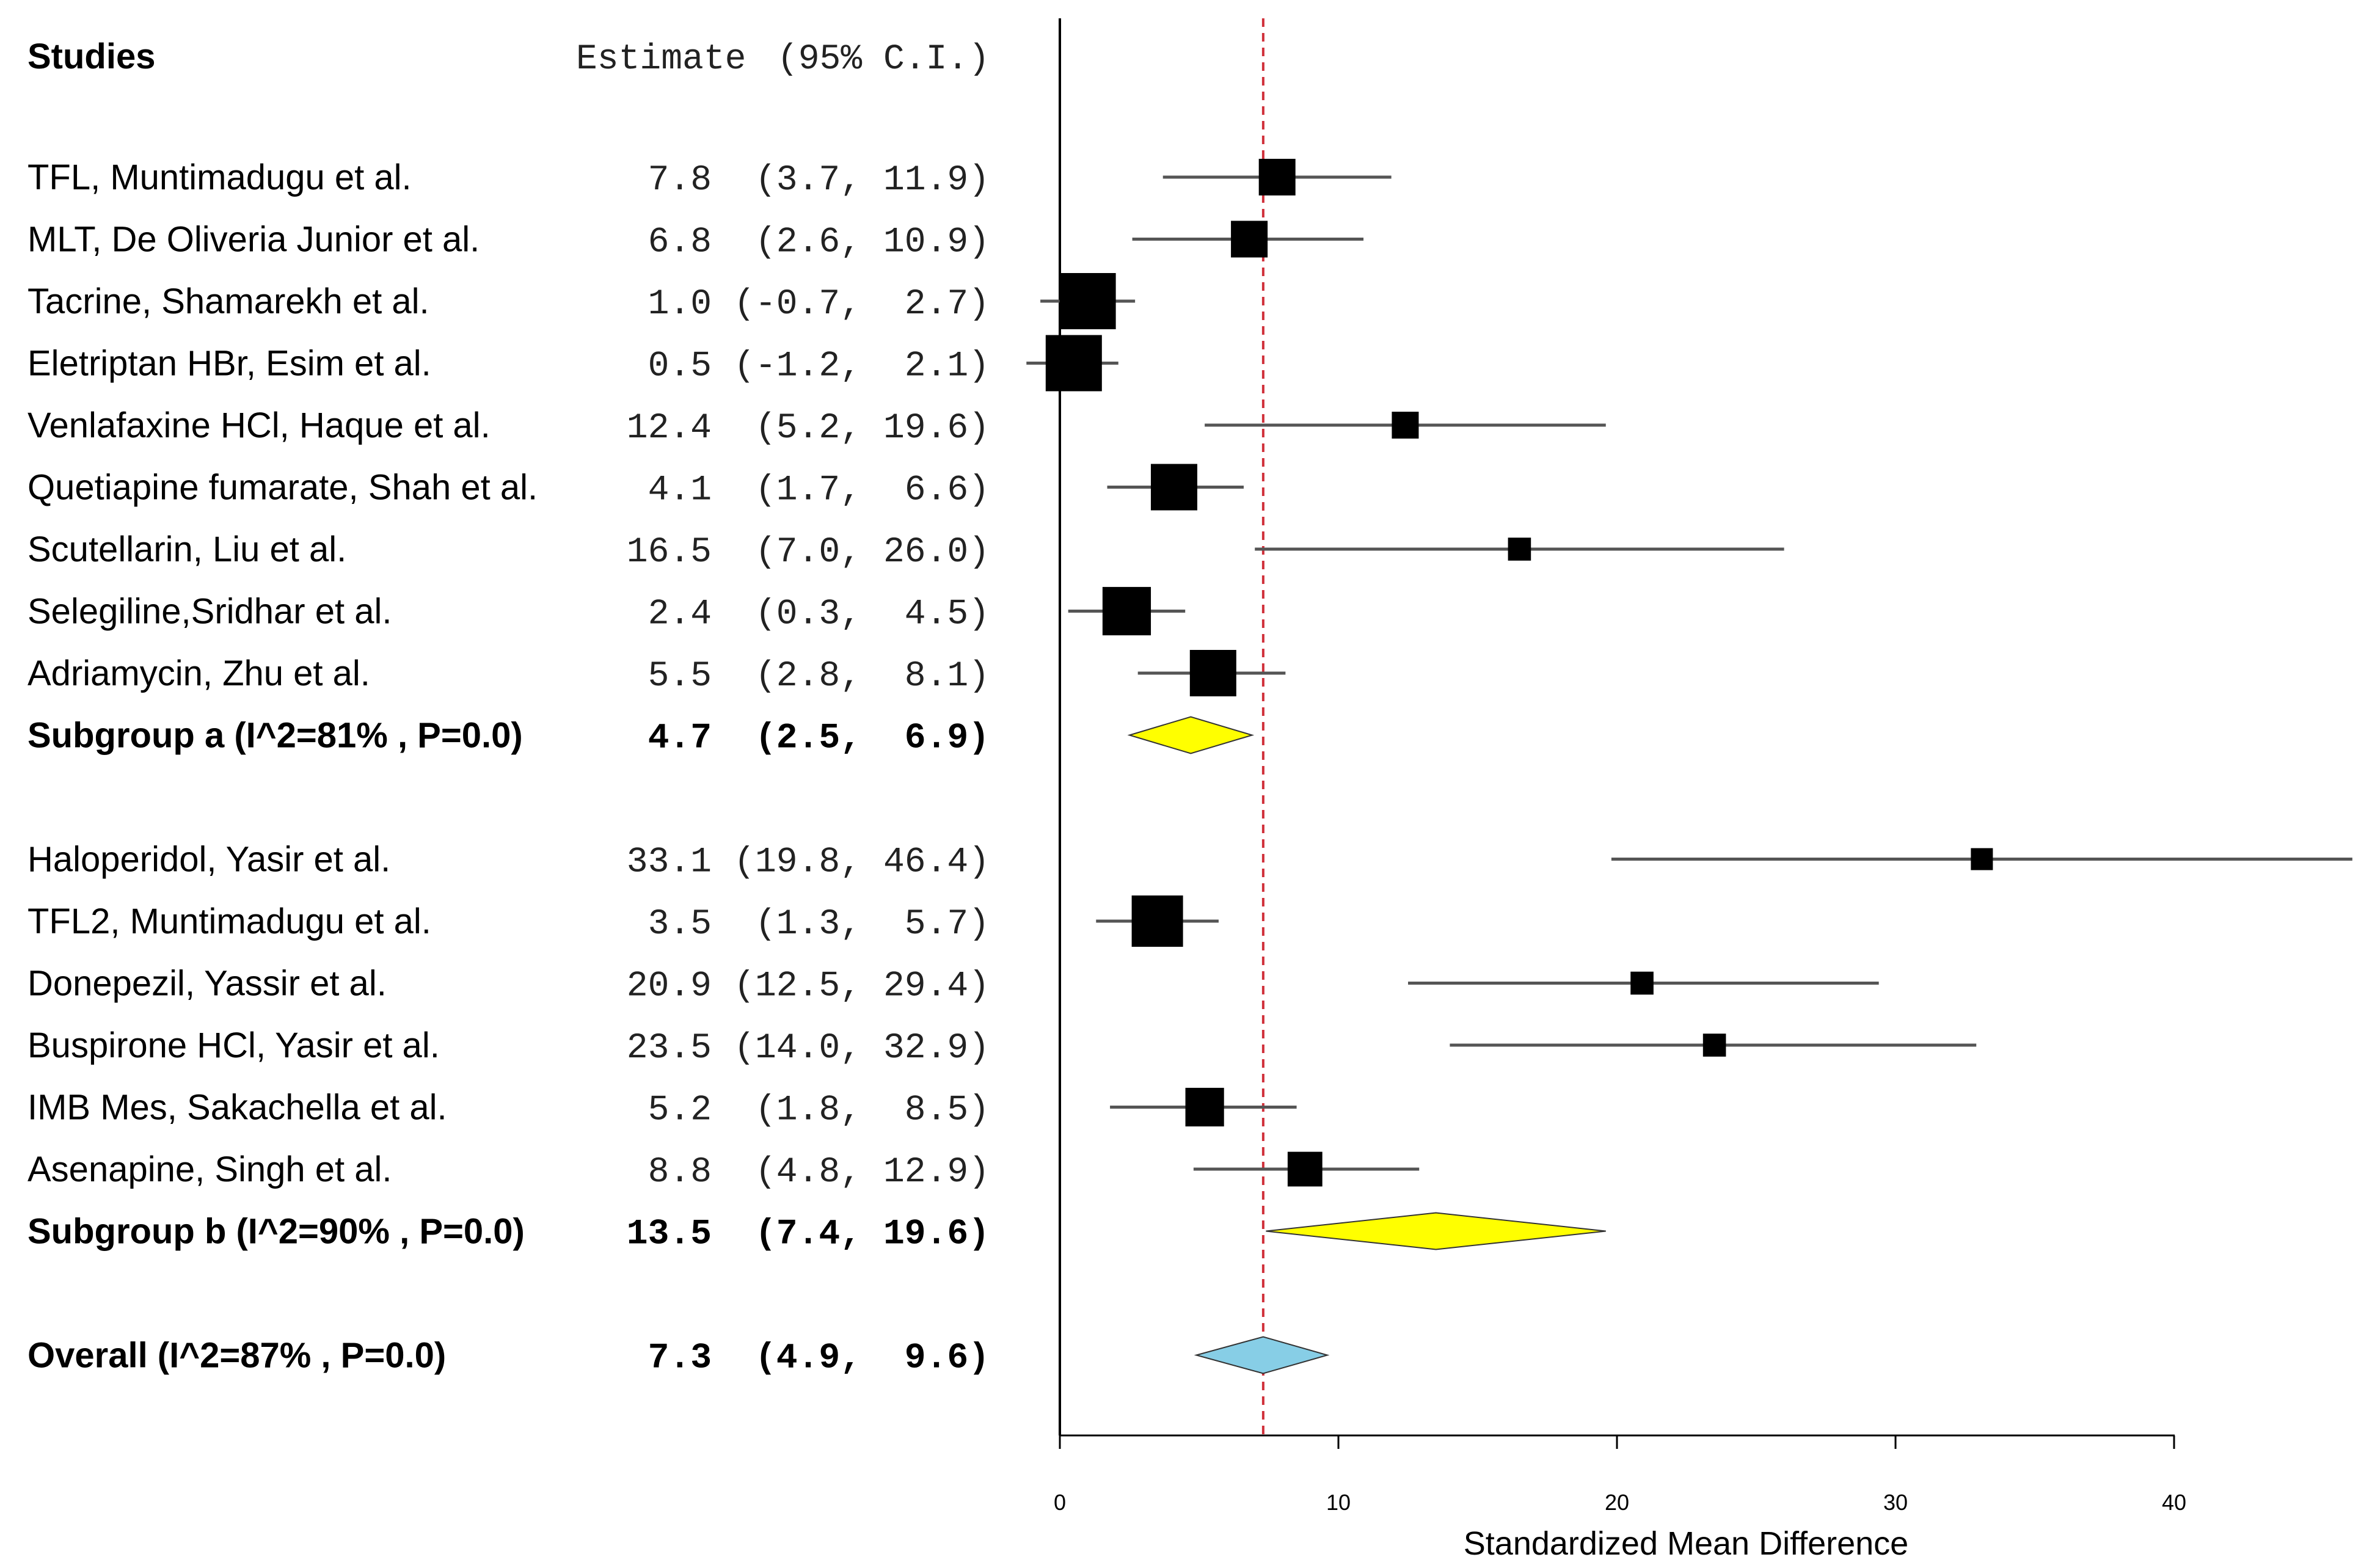 The height and width of the screenshot is (1568, 2361). I want to click on ci-lower-value: (4.9,, so click(808, 1359).